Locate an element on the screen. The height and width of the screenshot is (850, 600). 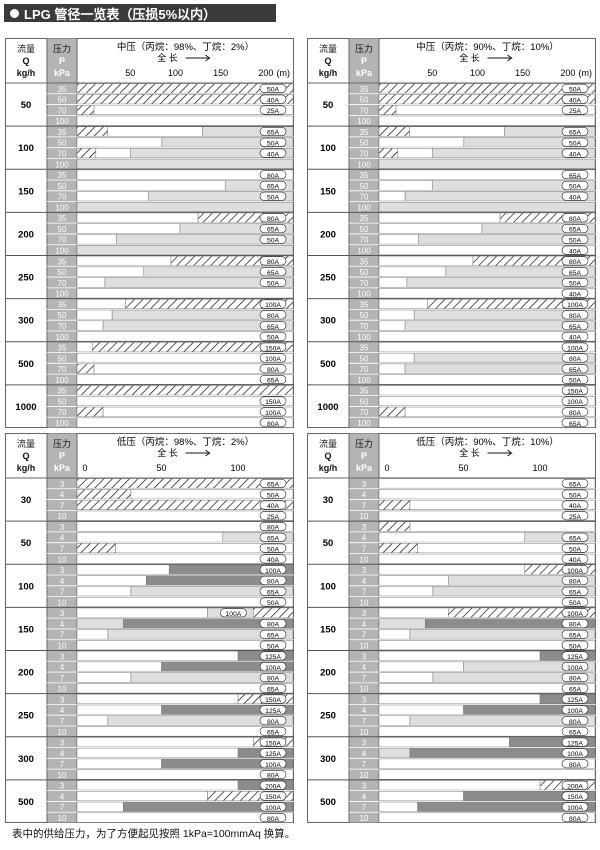
chart-title: 中压（丙烷：98%、丁烷：2%） is located at coordinates (185, 47).